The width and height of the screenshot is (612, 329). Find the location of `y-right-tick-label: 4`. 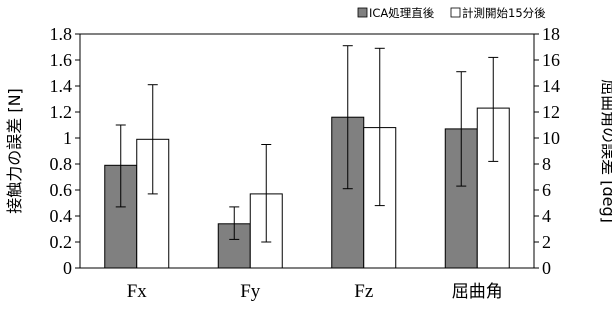

y-right-tick-label: 4 is located at coordinates (546, 216).